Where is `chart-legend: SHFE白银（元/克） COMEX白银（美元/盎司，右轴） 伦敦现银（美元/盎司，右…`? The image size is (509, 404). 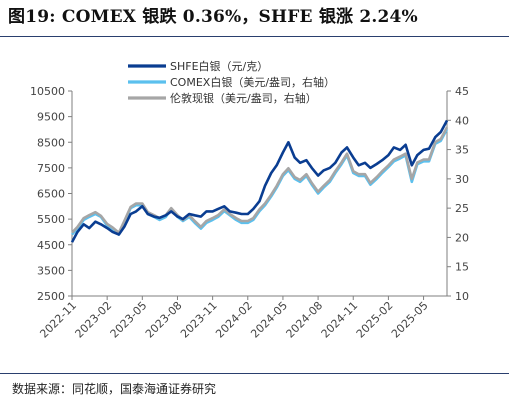 chart-legend: SHFE白银（元/克） COMEX白银（美元/盎司，右轴） 伦敦现银（美元/盎司，右… is located at coordinates (231, 82).